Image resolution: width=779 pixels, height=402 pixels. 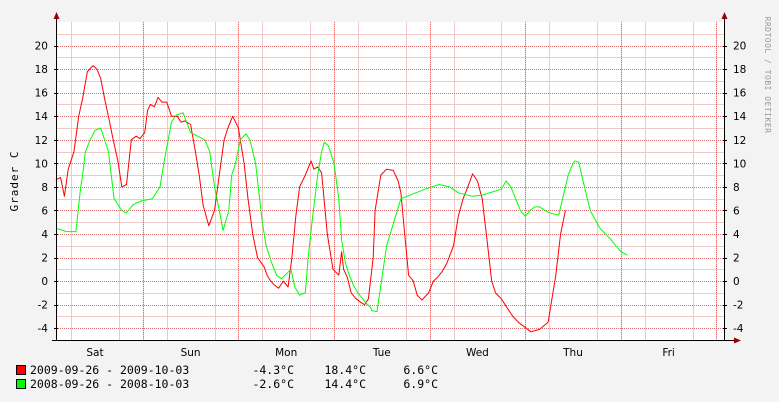 What do you see at coordinates (736, 259) in the screenshot?
I see `y-tick-label-right: 2` at bounding box center [736, 259].